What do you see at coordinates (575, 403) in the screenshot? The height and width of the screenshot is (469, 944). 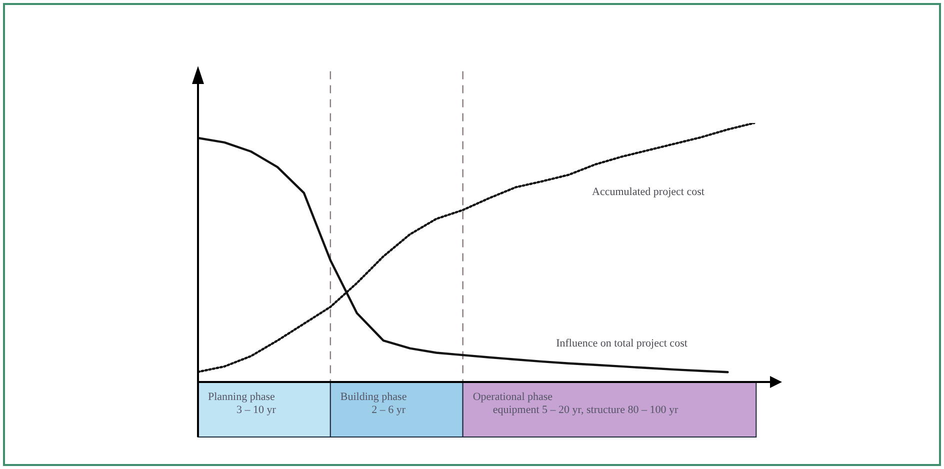 I see `text: Operational phase equipment 5 – 20 yr, structure 80 – 100 yr` at bounding box center [575, 403].